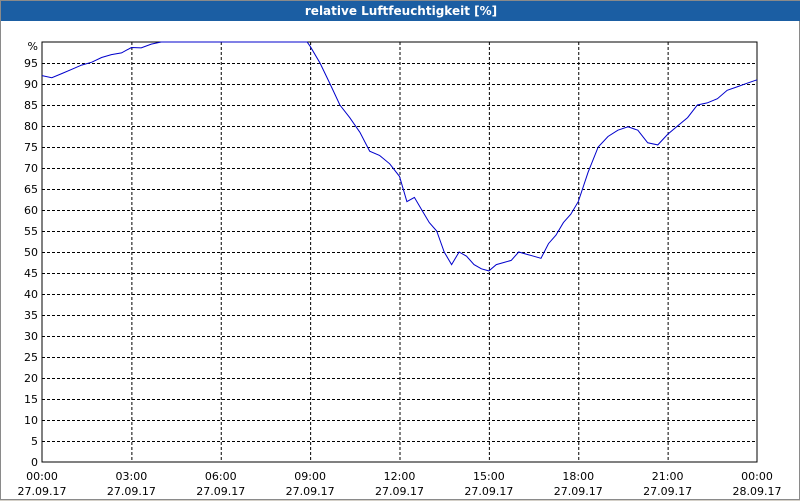 The image size is (800, 501). What do you see at coordinates (310, 476) in the screenshot?
I see `x-tick-time-label: 09:00` at bounding box center [310, 476].